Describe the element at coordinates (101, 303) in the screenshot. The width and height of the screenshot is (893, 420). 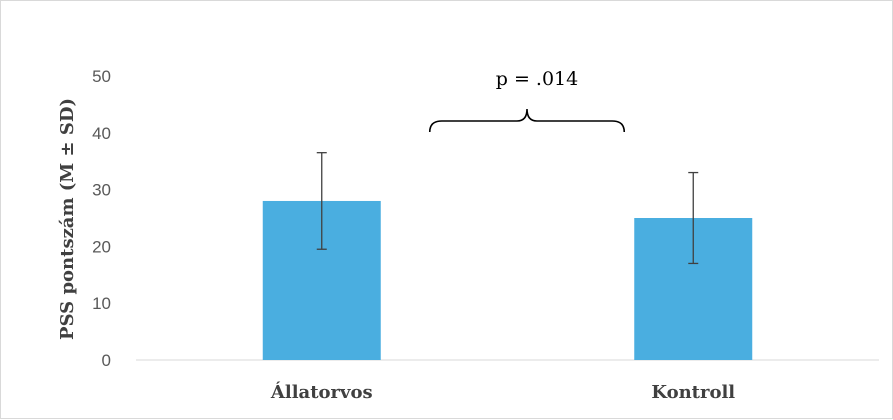
I see `y-tick-label: 10` at that location.